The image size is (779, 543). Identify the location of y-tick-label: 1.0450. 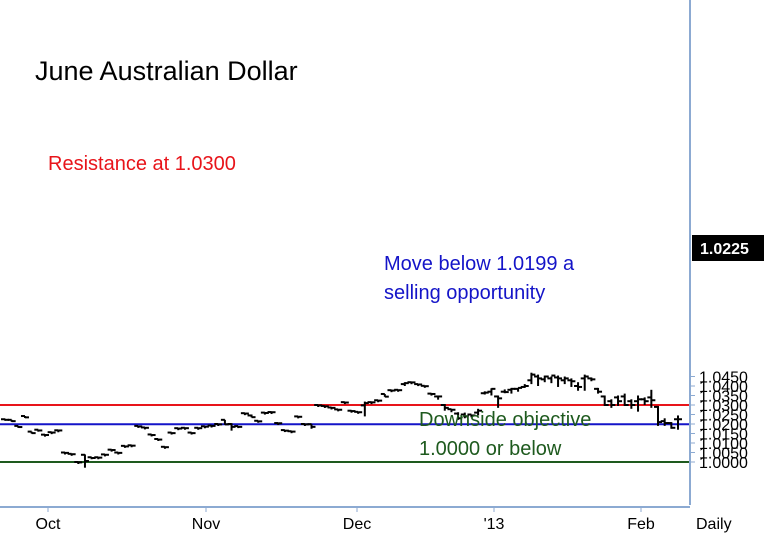
(723, 378).